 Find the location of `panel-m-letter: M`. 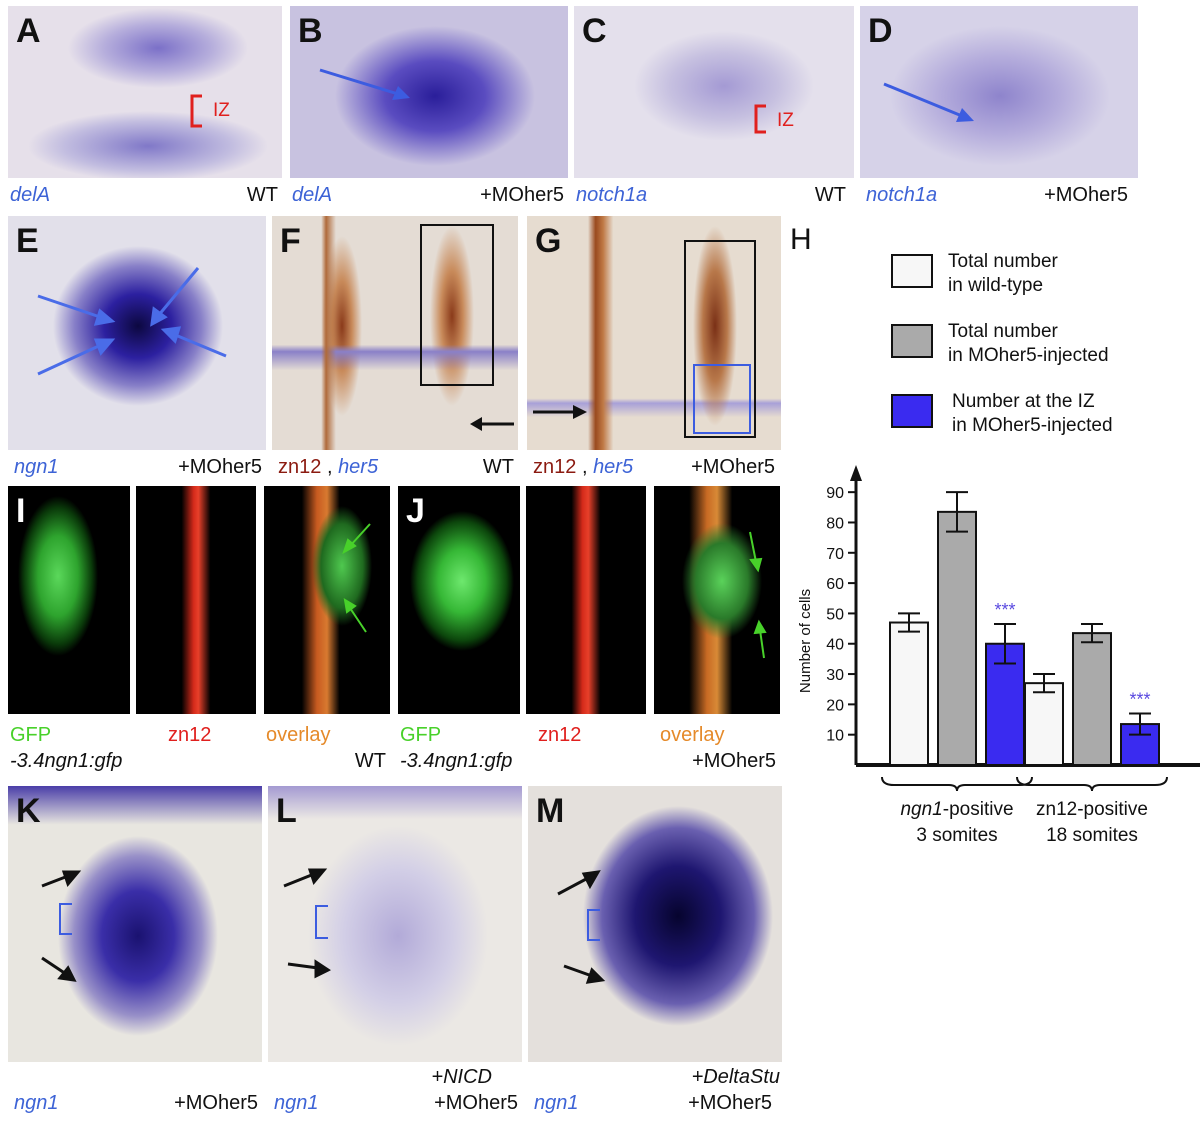

panel-m-letter: M is located at coordinates (550, 811).